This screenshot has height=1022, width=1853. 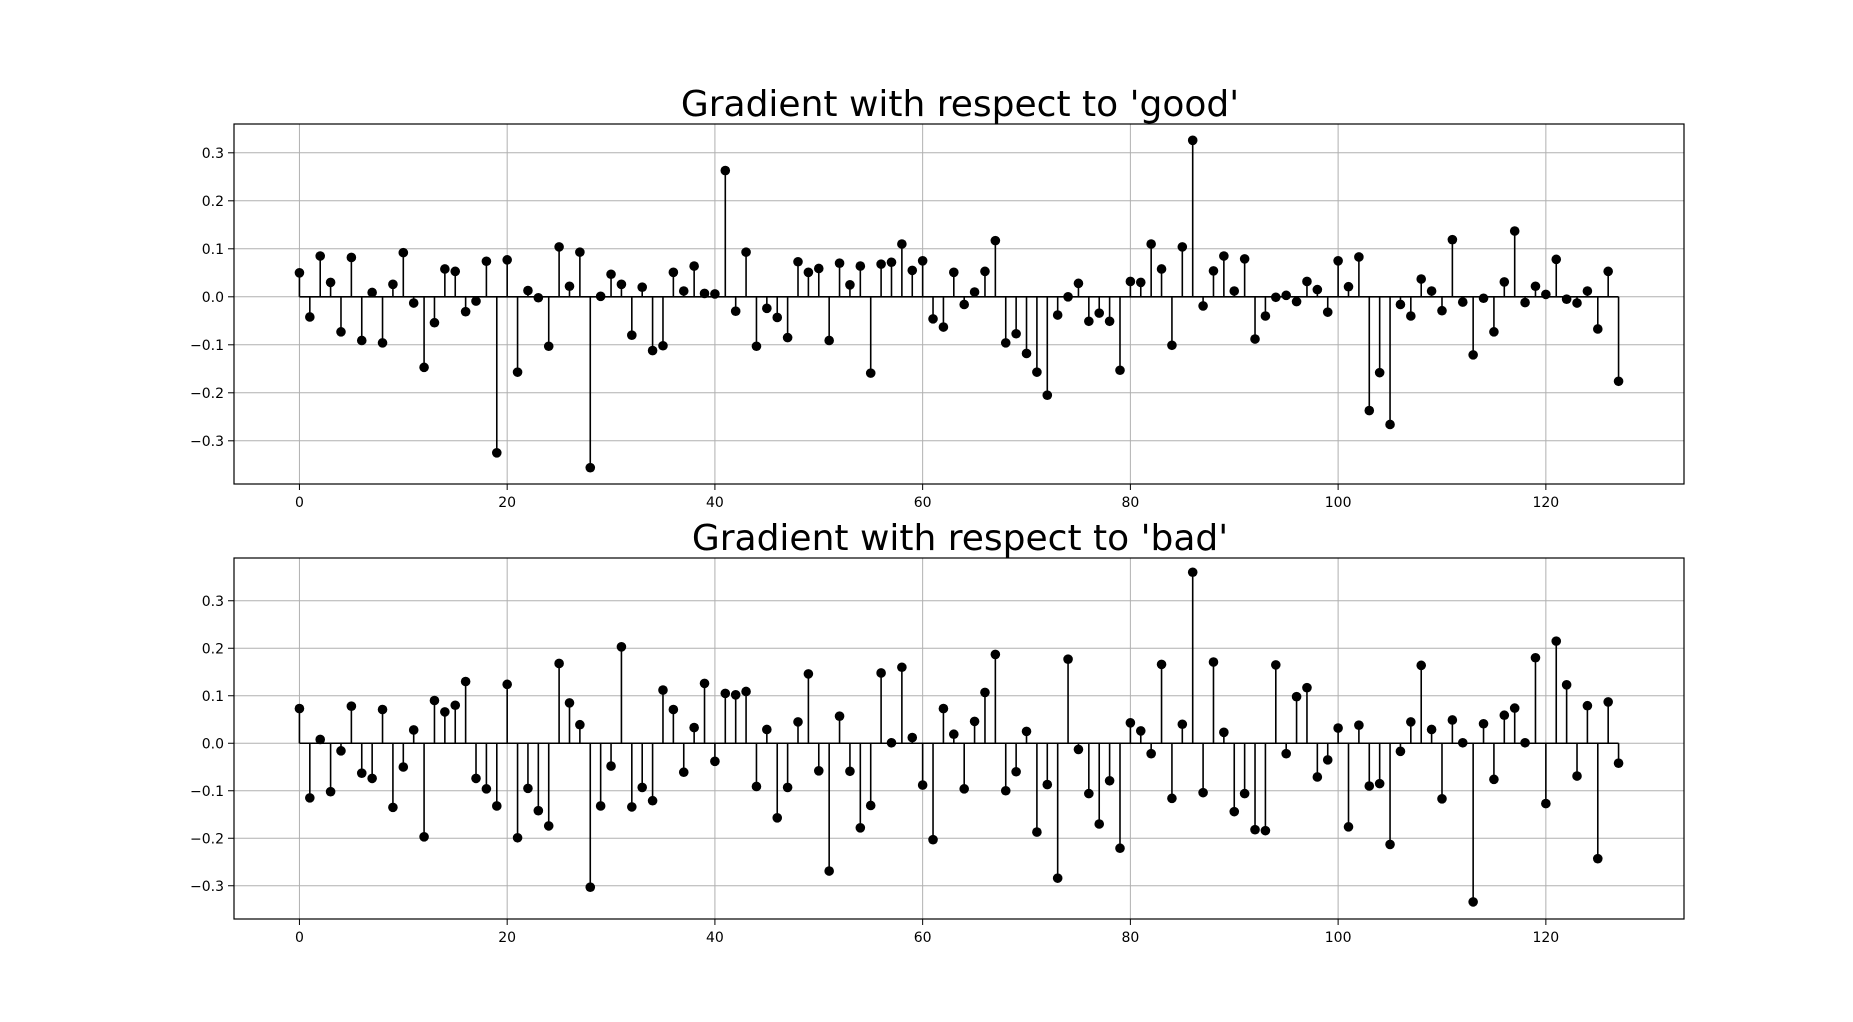 What do you see at coordinates (507, 938) in the screenshot?
I see `x-tick-label: 20` at bounding box center [507, 938].